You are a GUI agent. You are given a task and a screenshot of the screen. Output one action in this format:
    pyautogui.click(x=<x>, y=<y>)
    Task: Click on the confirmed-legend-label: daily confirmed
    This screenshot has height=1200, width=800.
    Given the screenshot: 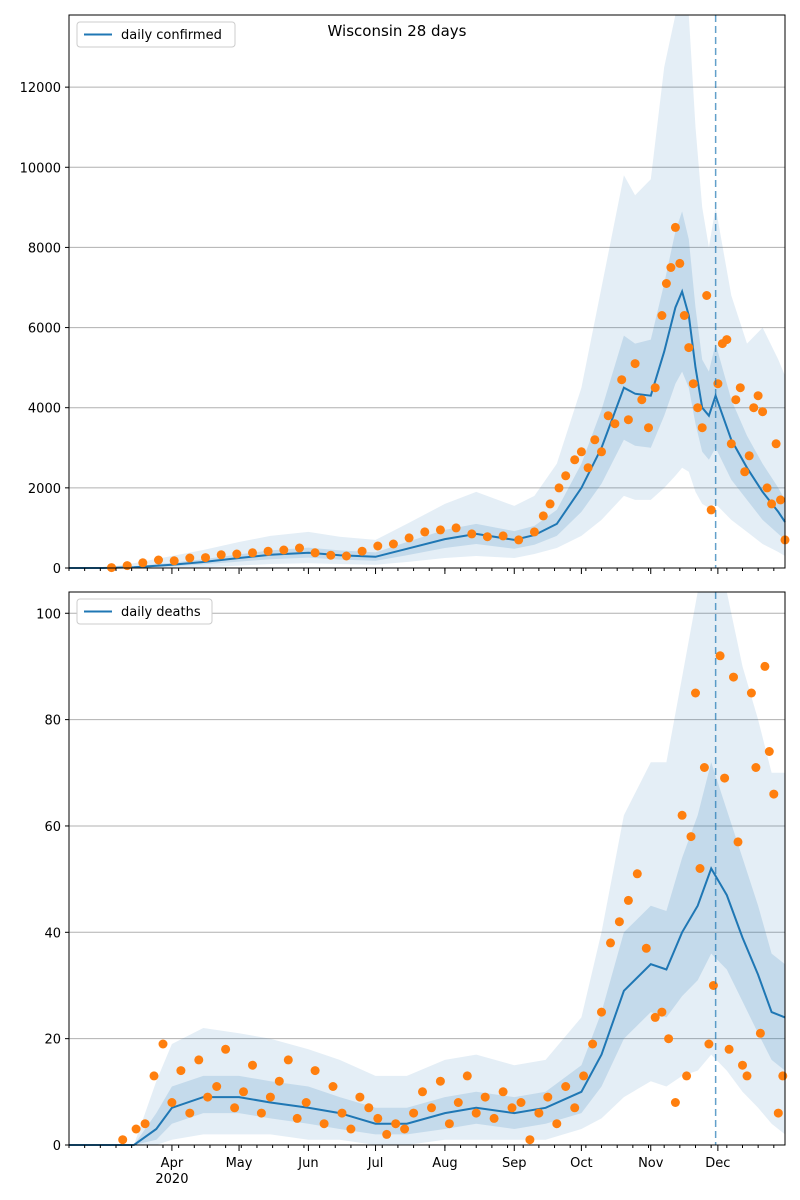 What is the action you would take?
    pyautogui.click(x=171, y=35)
    